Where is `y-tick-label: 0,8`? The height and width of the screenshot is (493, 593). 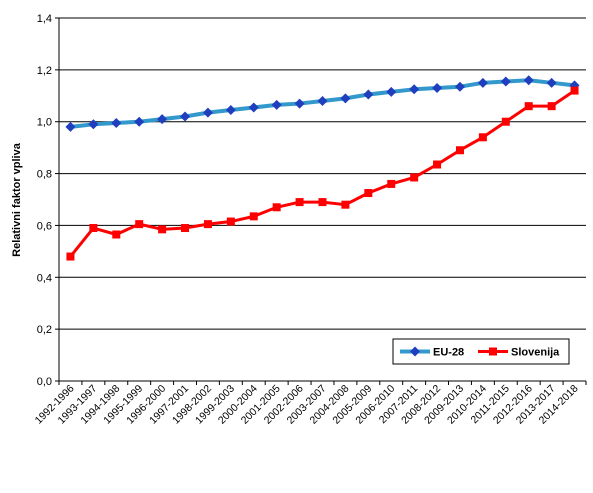
y-tick-label: 0,8 is located at coordinates (44, 175).